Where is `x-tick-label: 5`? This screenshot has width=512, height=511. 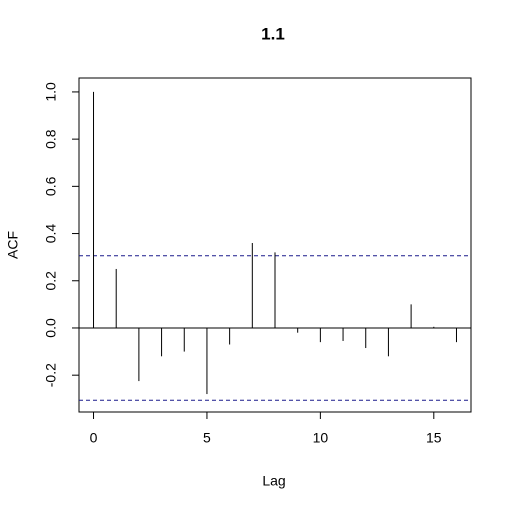
x-tick-label: 5 is located at coordinates (207, 438).